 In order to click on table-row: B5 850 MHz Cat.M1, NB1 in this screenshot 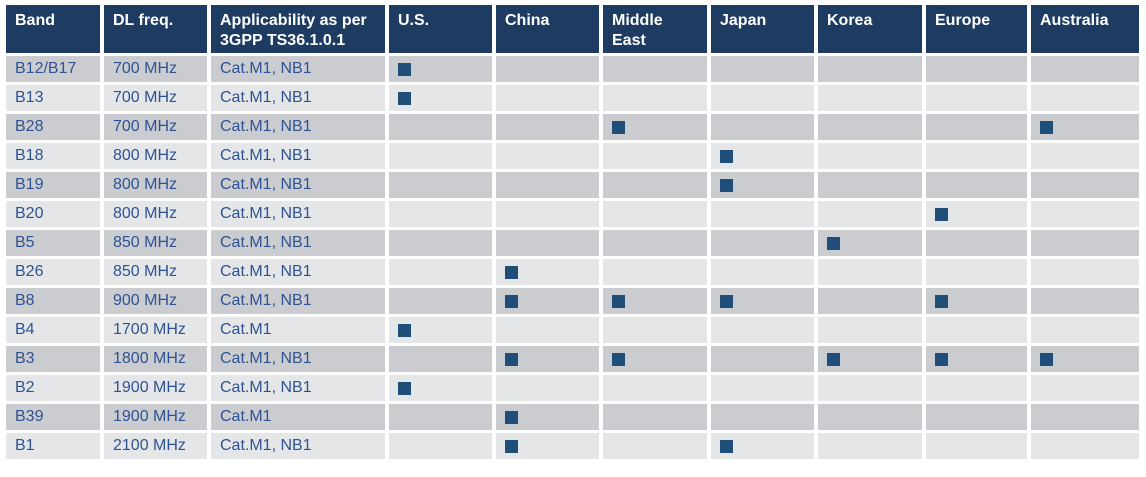, I will do `click(572, 243)`.